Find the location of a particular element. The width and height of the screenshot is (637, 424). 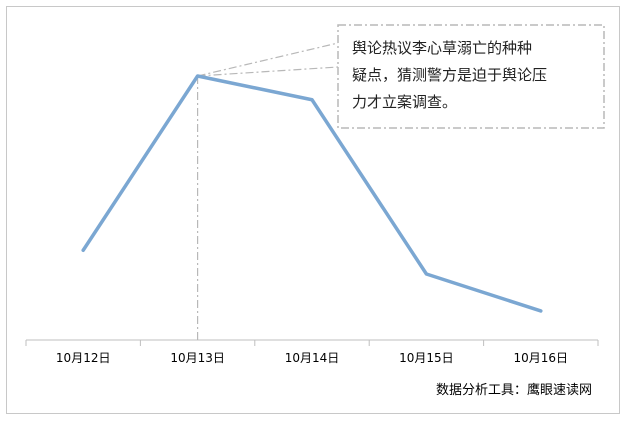

x-axis: 10月12日 10月13日 10月14日 10月15日 10月16日 is located at coordinates (312, 352).